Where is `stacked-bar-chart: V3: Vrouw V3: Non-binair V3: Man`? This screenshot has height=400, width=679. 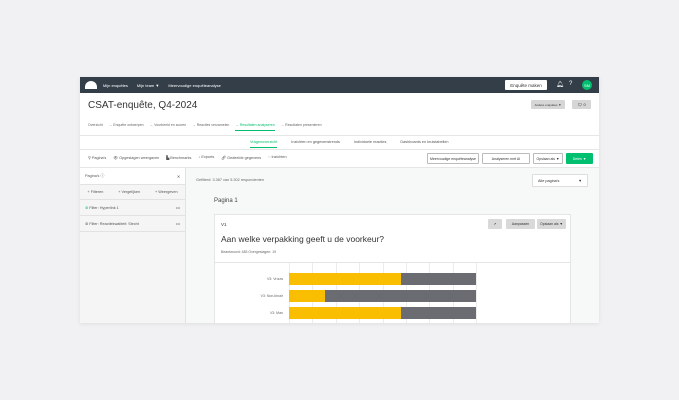 stacked-bar-chart: V3: Vrouw V3: Non-binair V3: Man is located at coordinates (392, 292).